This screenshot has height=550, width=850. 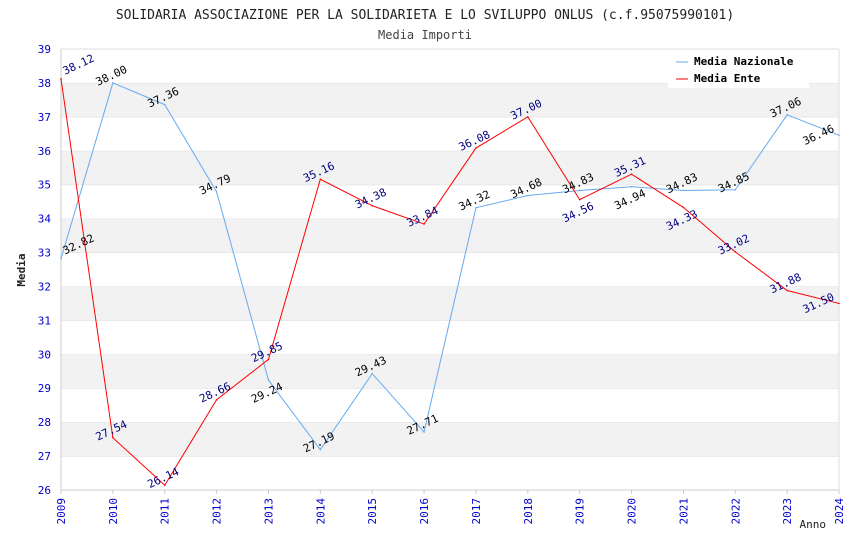 What do you see at coordinates (44, 354) in the screenshot?
I see `y-tick-label: 30` at bounding box center [44, 354].